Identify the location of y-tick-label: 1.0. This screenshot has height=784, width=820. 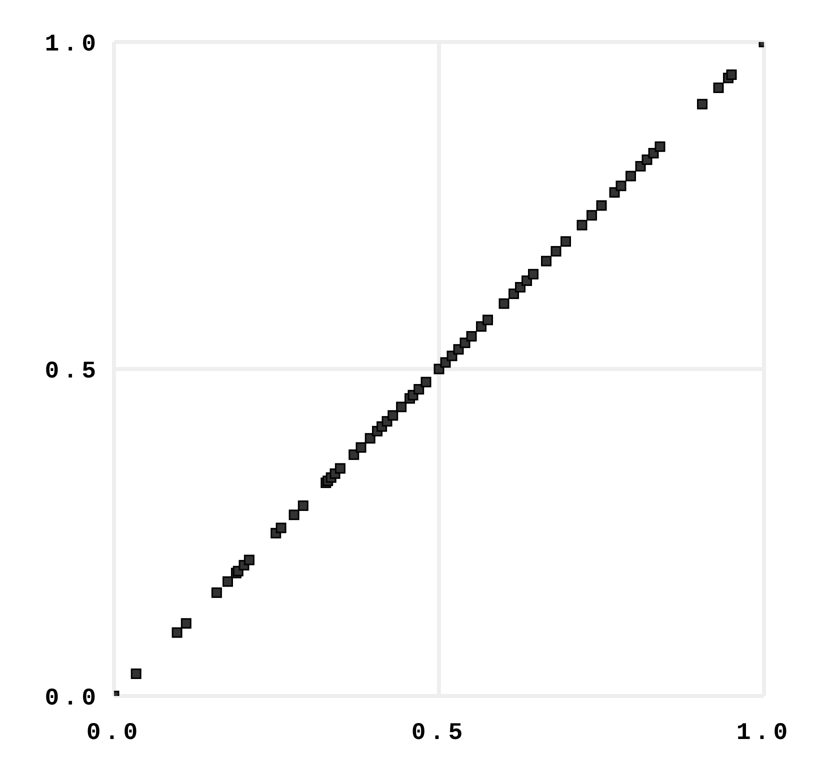
(72, 45).